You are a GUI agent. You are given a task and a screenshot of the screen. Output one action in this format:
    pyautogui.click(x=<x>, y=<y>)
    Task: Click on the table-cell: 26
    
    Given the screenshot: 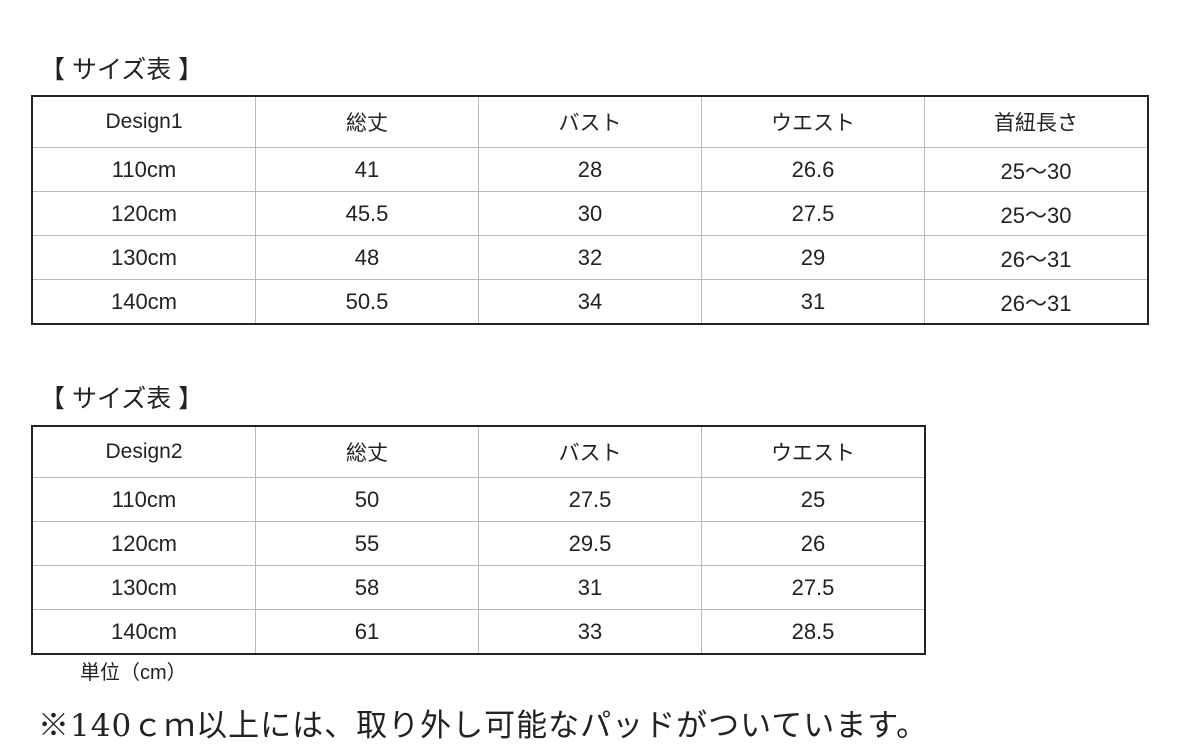 What is the action you would take?
    pyautogui.click(x=813, y=543)
    